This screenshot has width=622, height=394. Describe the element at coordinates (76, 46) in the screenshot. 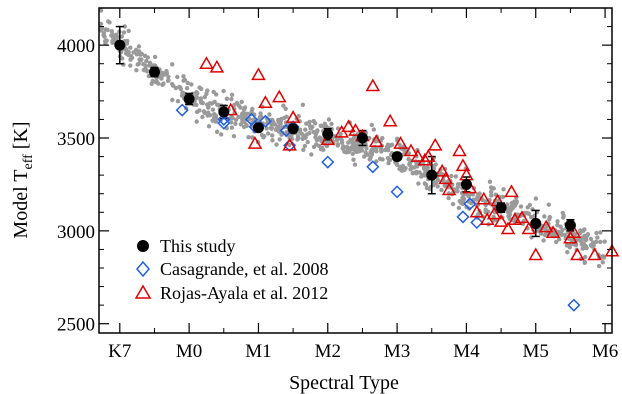

I see `y-tick-label: 4000` at that location.